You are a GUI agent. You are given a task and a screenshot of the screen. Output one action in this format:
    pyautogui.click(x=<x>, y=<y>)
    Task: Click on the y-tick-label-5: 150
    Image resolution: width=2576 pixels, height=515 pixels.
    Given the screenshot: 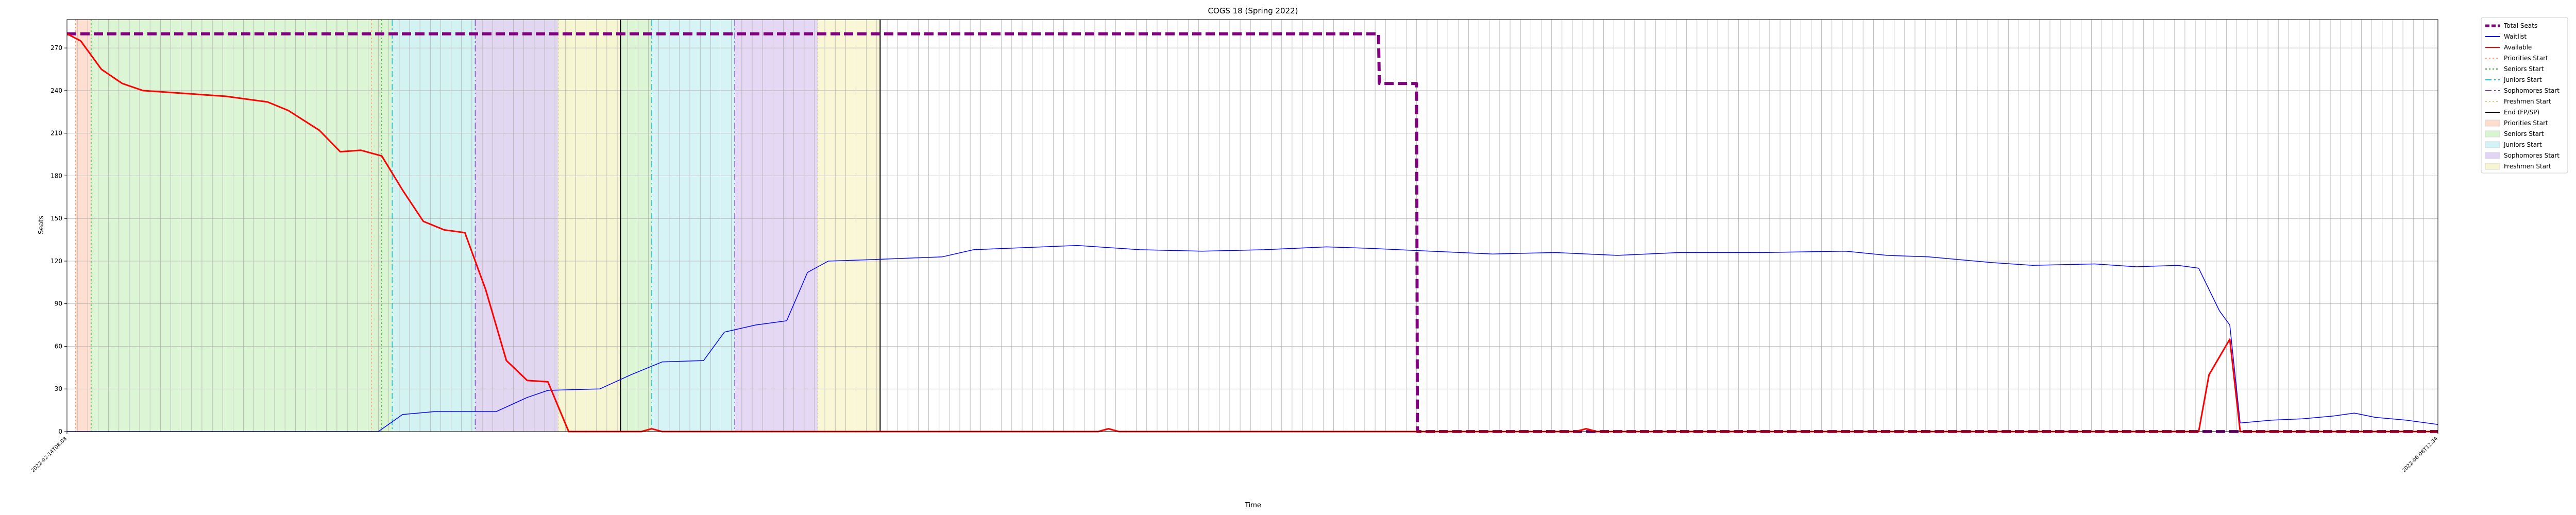 What is the action you would take?
    pyautogui.click(x=56, y=218)
    